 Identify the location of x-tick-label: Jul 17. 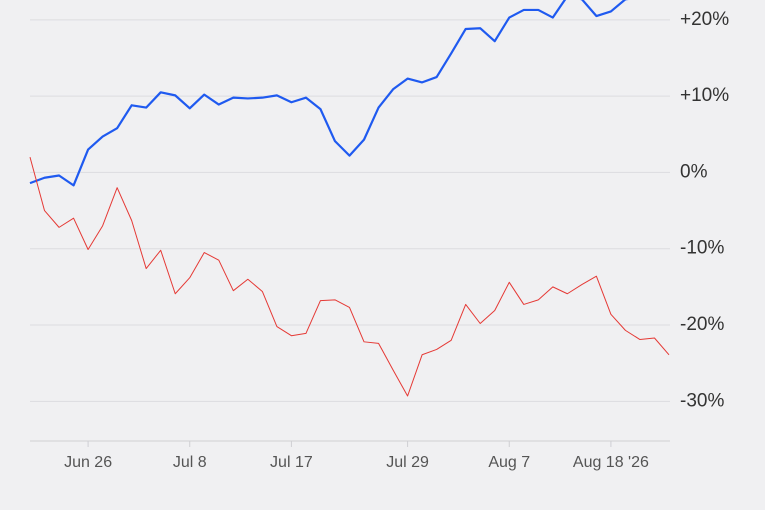
(291, 462).